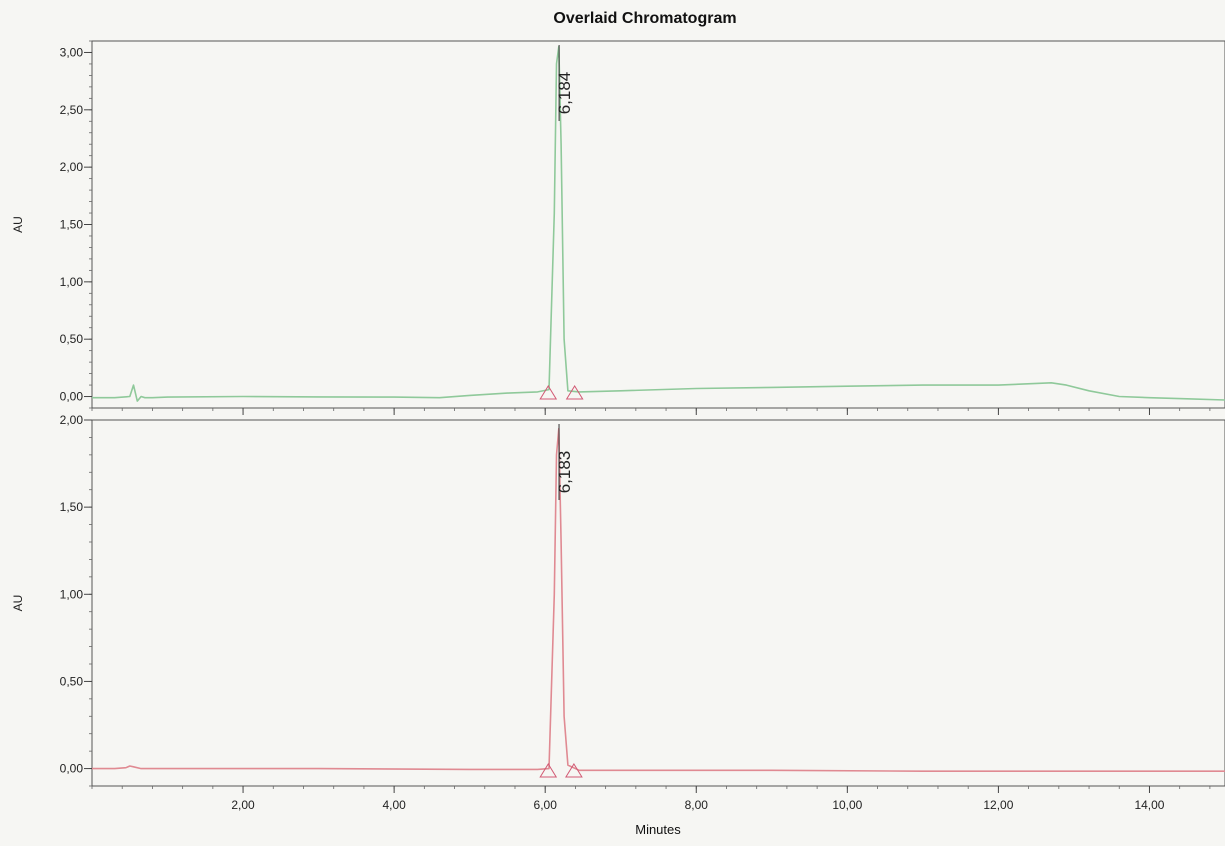 This screenshot has height=846, width=1225. Describe the element at coordinates (72, 110) in the screenshot. I see `y-tick-label: 2,50` at that location.